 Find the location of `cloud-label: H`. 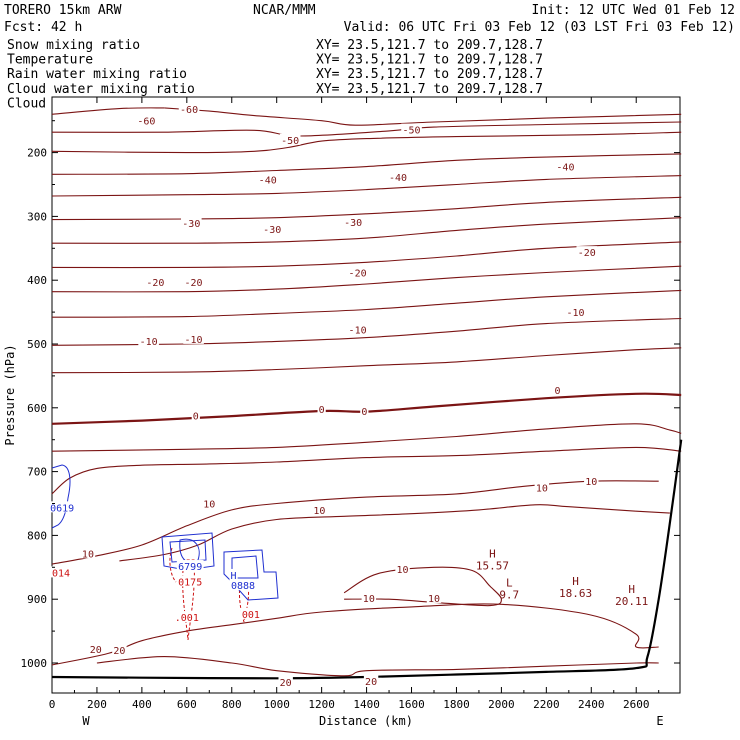

cloud-label: H is located at coordinates (234, 576).